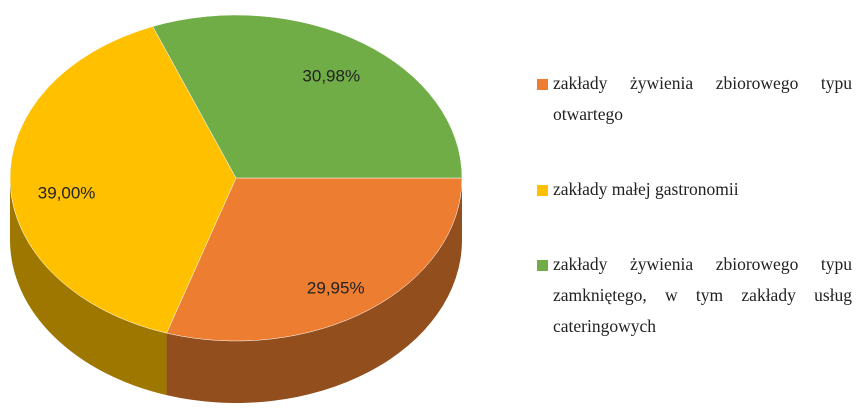 The image size is (857, 409). Describe the element at coordinates (67, 192) in the screenshot. I see `data-label: 39,00%` at that location.